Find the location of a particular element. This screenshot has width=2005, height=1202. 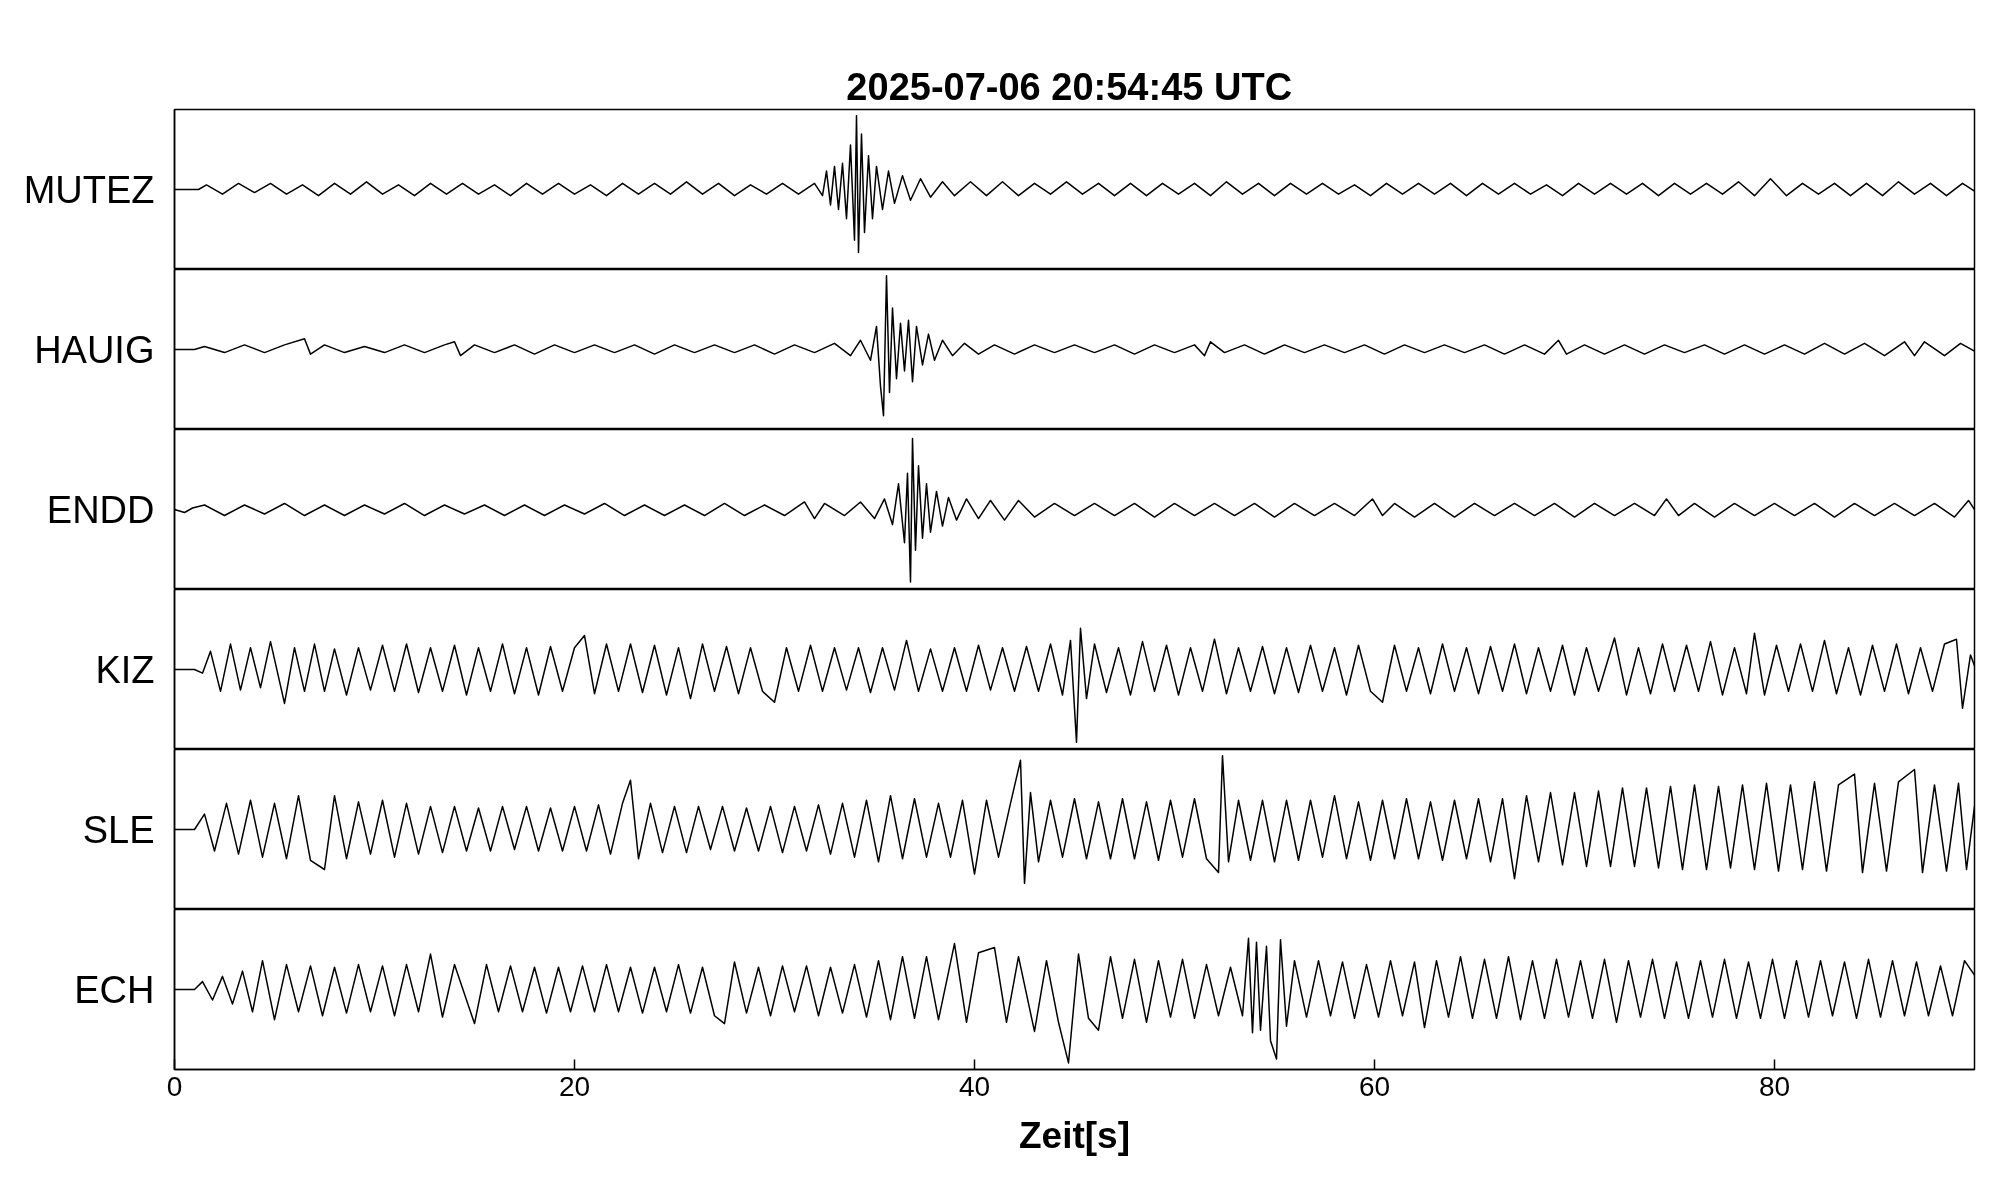

y-axis-title: HAUIG is located at coordinates (94, 349).